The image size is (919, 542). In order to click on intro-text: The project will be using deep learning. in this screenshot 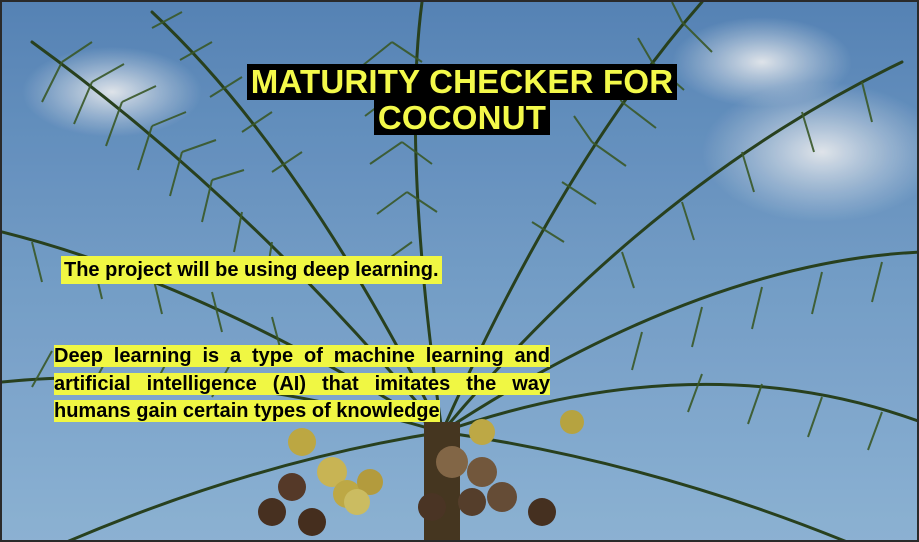, I will do `click(251, 270)`.